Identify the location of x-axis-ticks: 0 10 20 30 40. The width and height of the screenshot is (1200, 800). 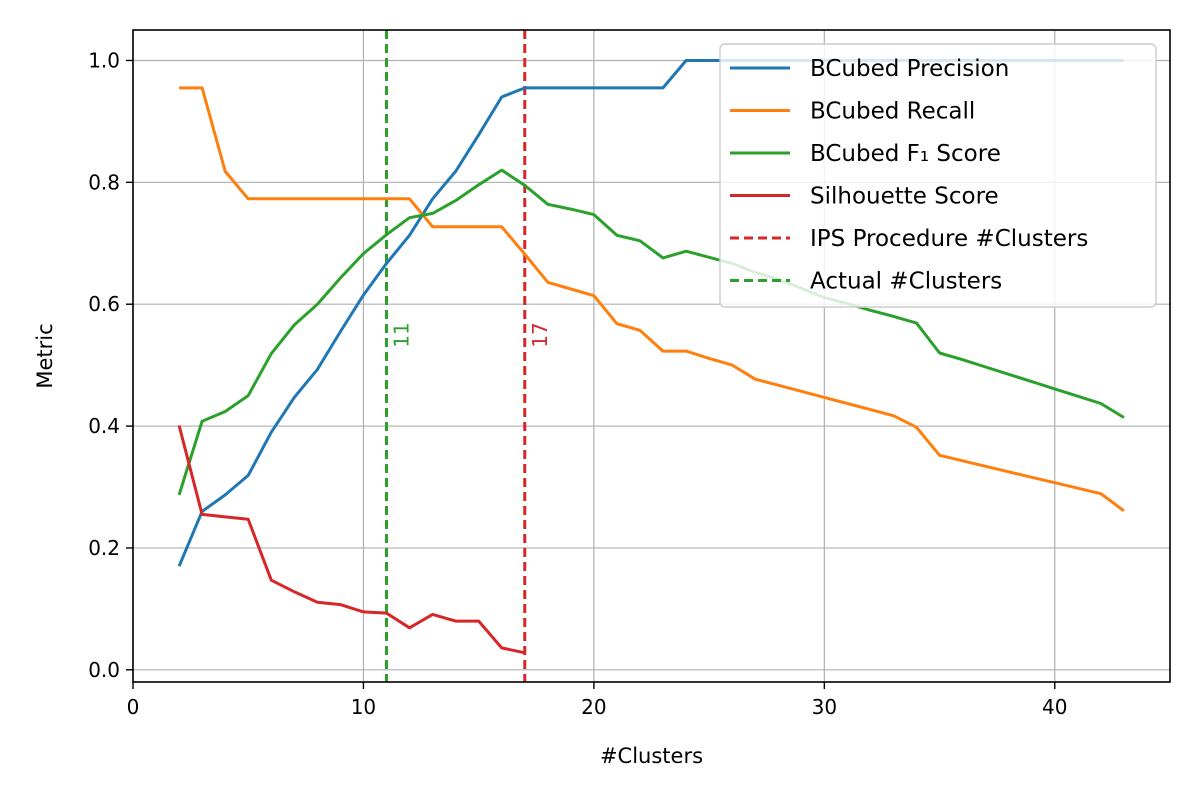
(597, 700).